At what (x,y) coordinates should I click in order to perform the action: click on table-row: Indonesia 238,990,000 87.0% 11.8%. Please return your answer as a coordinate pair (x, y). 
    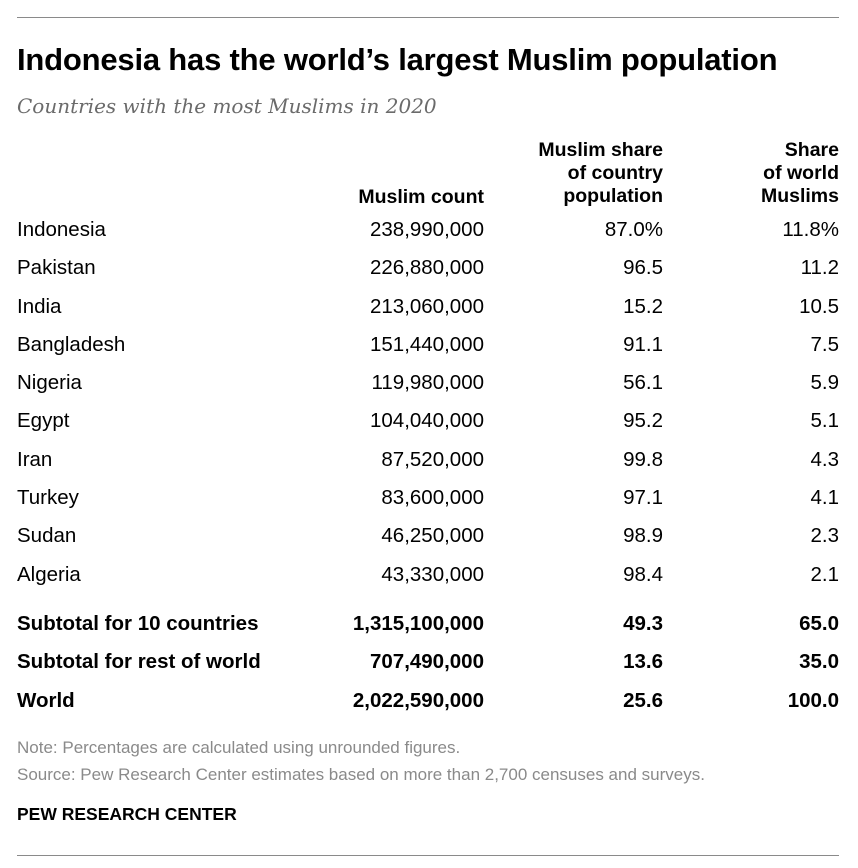
    Looking at the image, I should click on (428, 231).